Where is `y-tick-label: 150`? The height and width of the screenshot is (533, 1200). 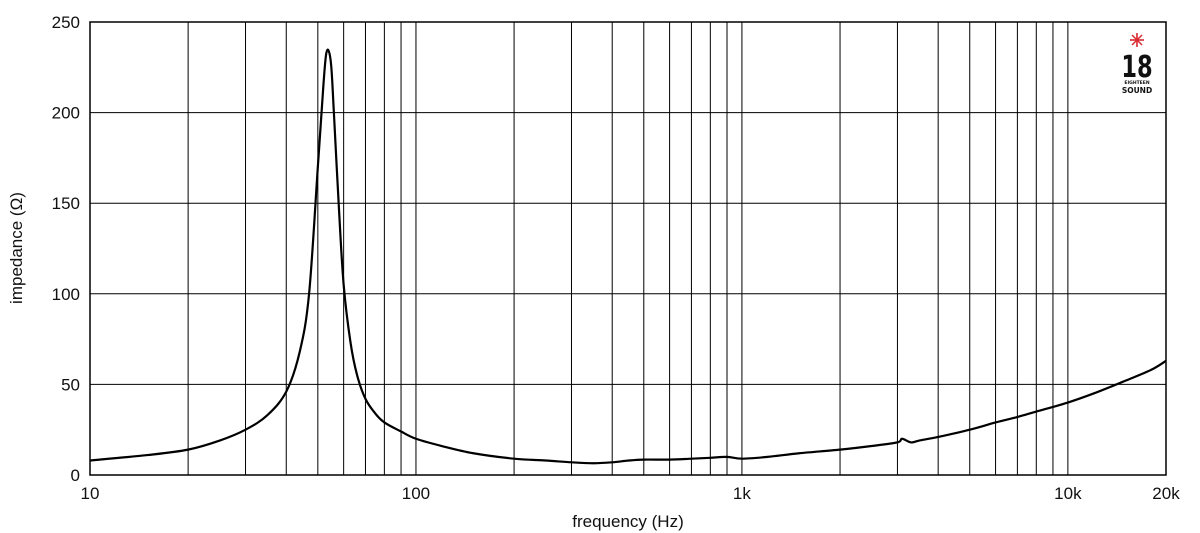 y-tick-label: 150 is located at coordinates (66, 203).